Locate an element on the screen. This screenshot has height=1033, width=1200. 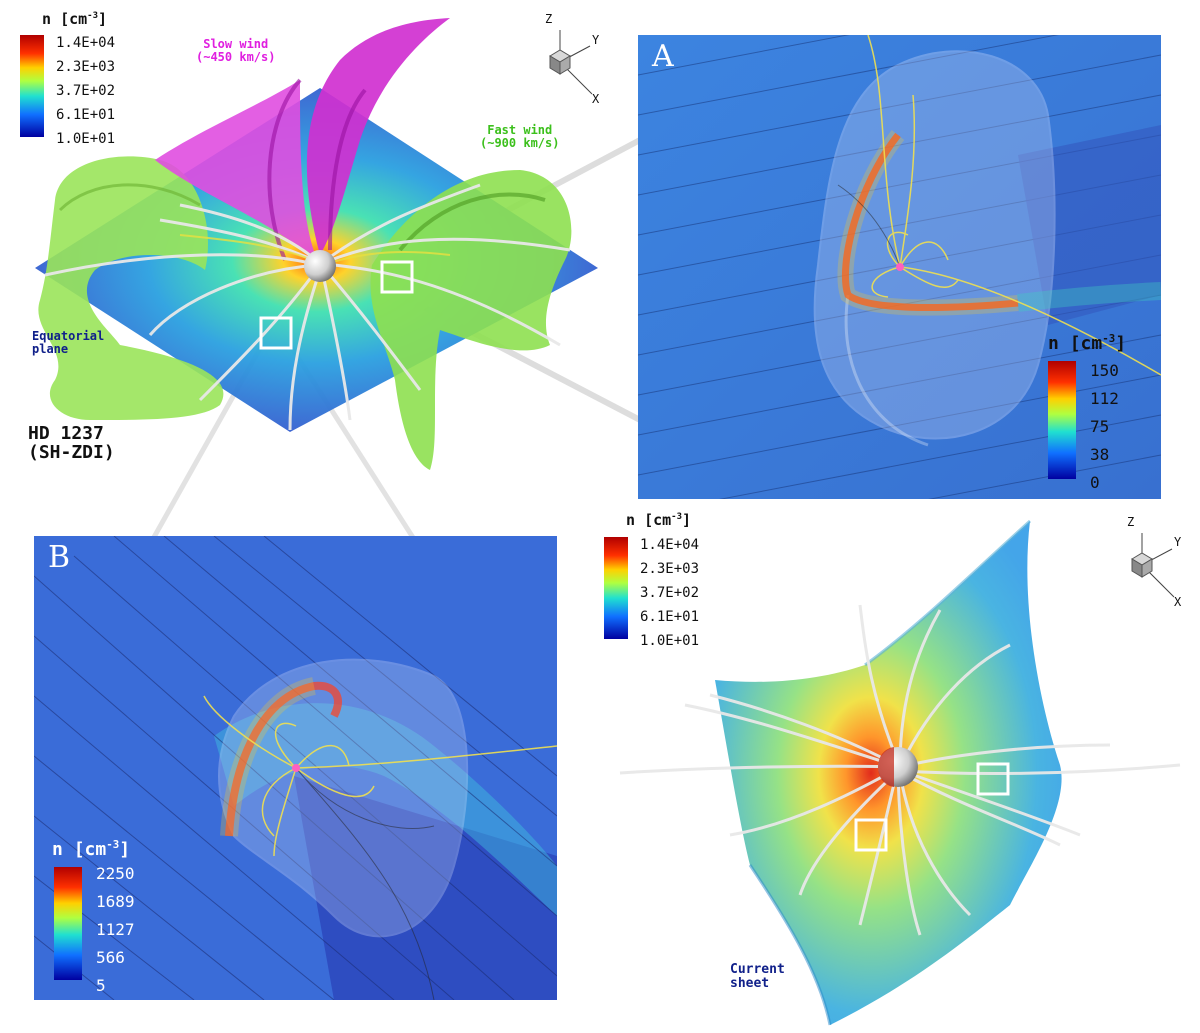
panel-b-bubble is located at coordinates (343, 798).